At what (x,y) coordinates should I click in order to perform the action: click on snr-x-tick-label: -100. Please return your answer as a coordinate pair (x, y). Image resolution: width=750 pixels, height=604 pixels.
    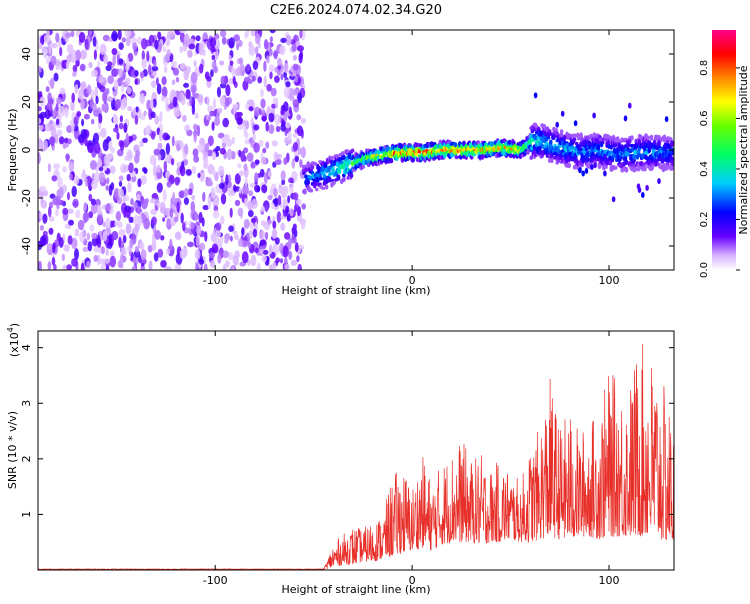
    Looking at the image, I should click on (215, 580).